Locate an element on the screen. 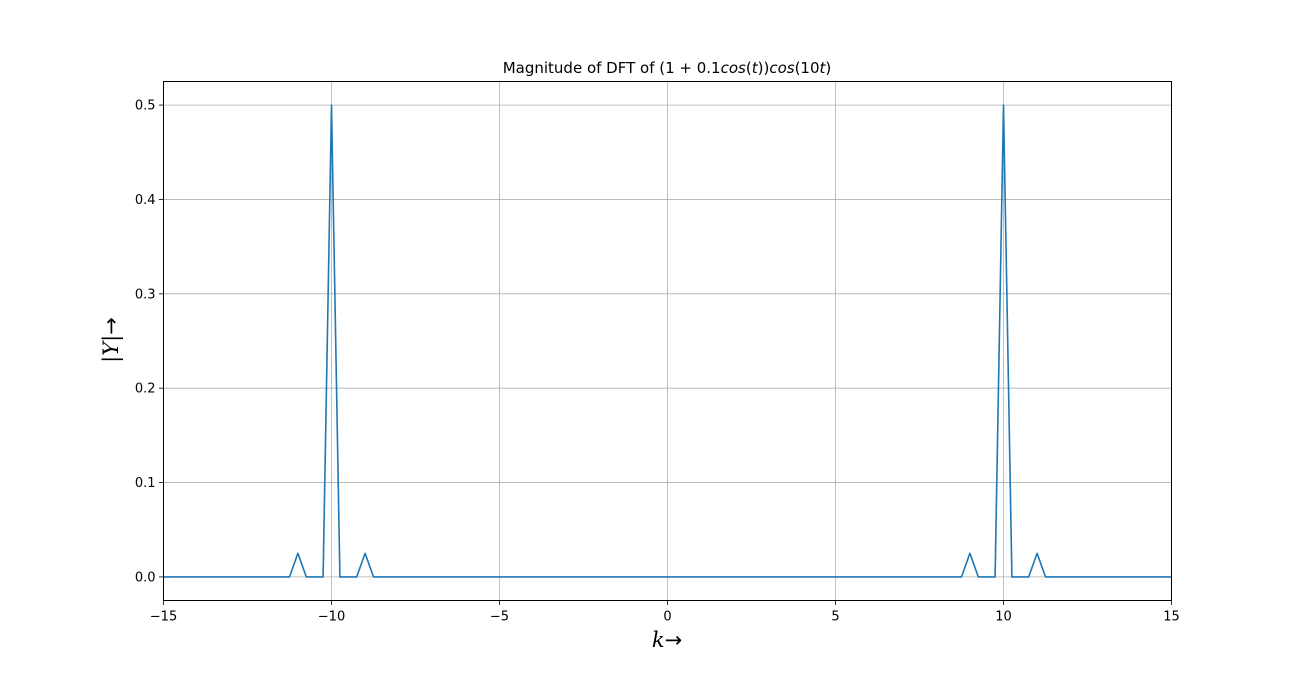 The width and height of the screenshot is (1301, 674). chart-title-t-2: t is located at coordinates (823, 68).